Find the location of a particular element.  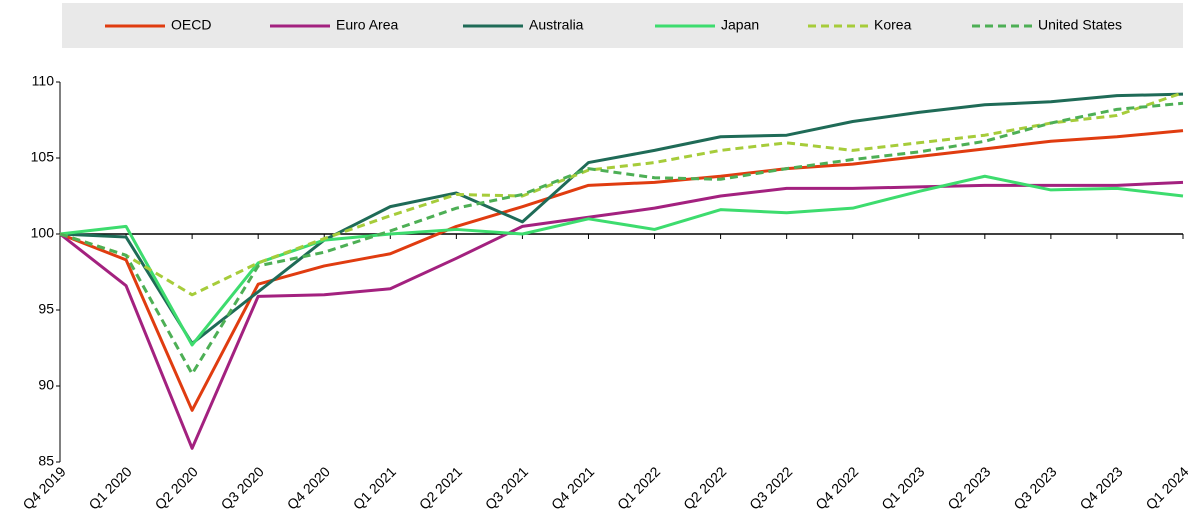

x-tick-label: Q4 2021 is located at coordinates (572, 487).